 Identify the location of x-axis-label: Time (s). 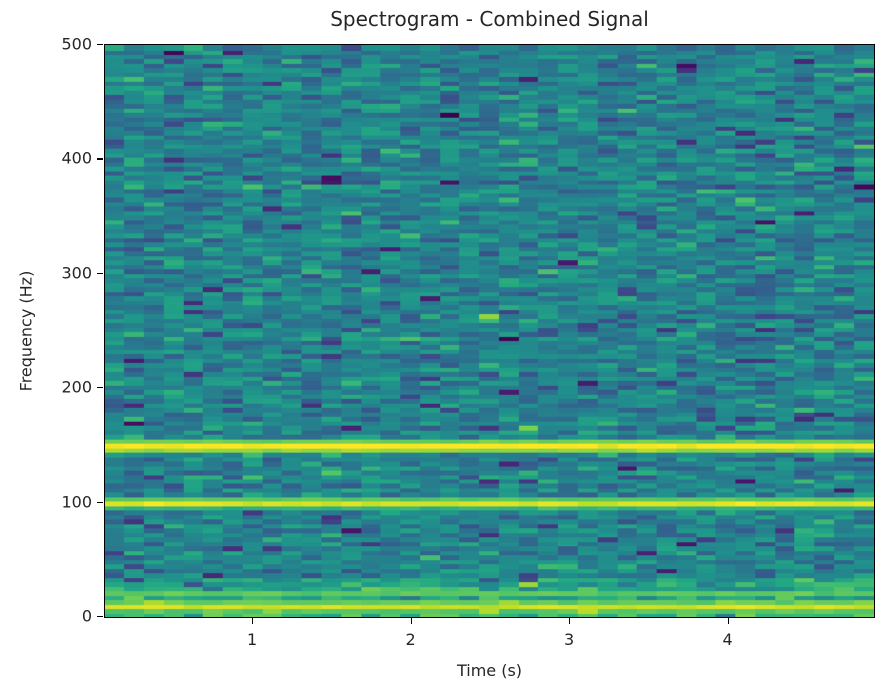
(489, 670).